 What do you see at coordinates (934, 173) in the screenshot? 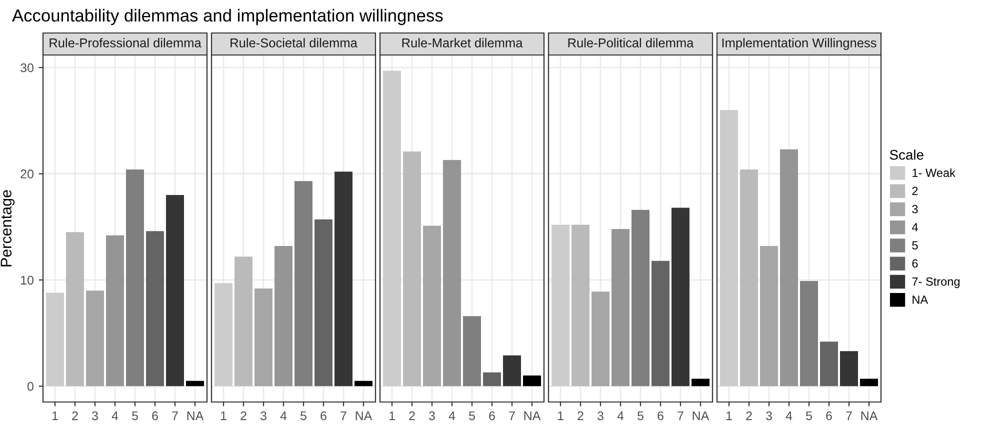
I see `legend-label: 1- Weak` at bounding box center [934, 173].